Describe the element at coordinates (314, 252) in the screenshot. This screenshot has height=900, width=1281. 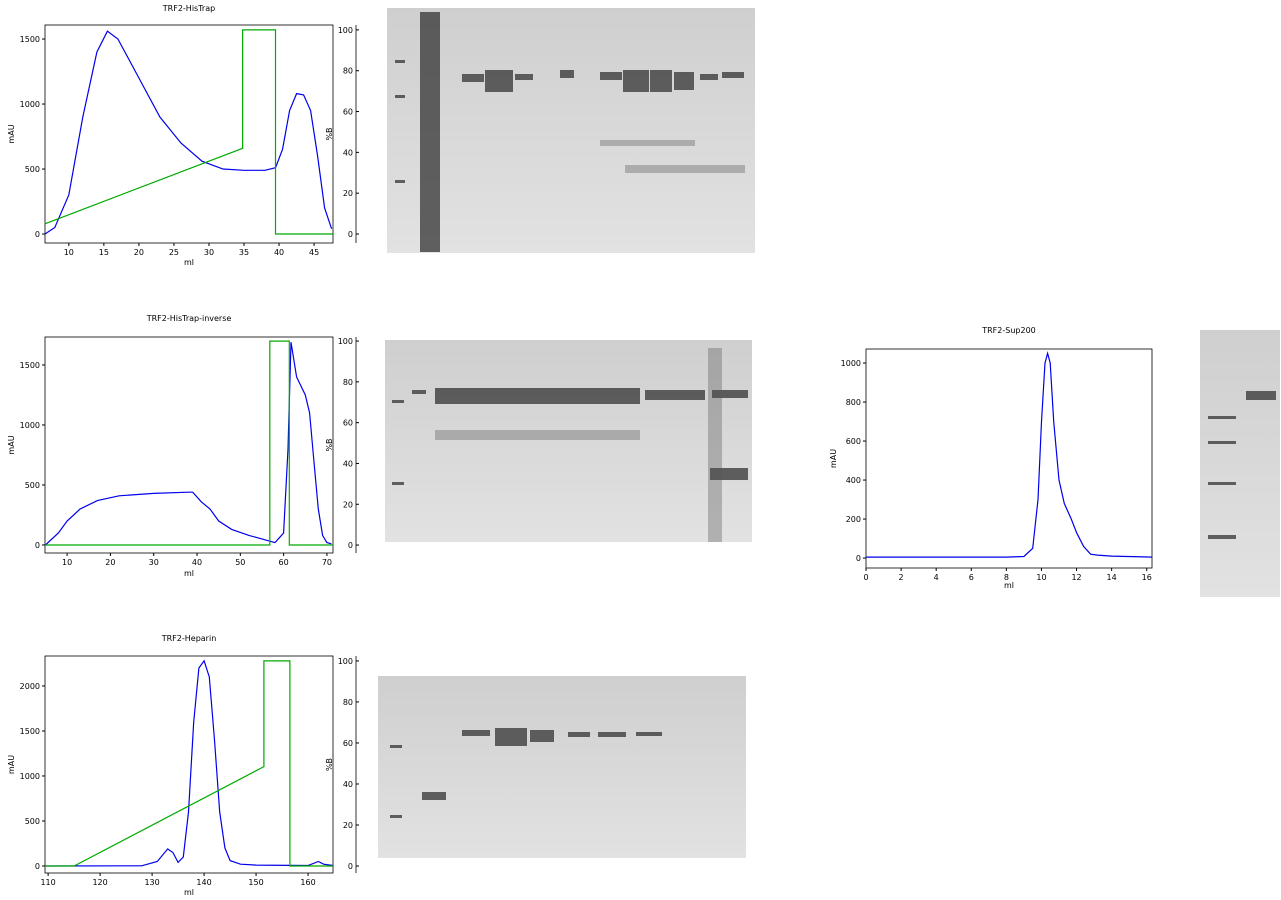
I see `x-tick-label: 45` at that location.